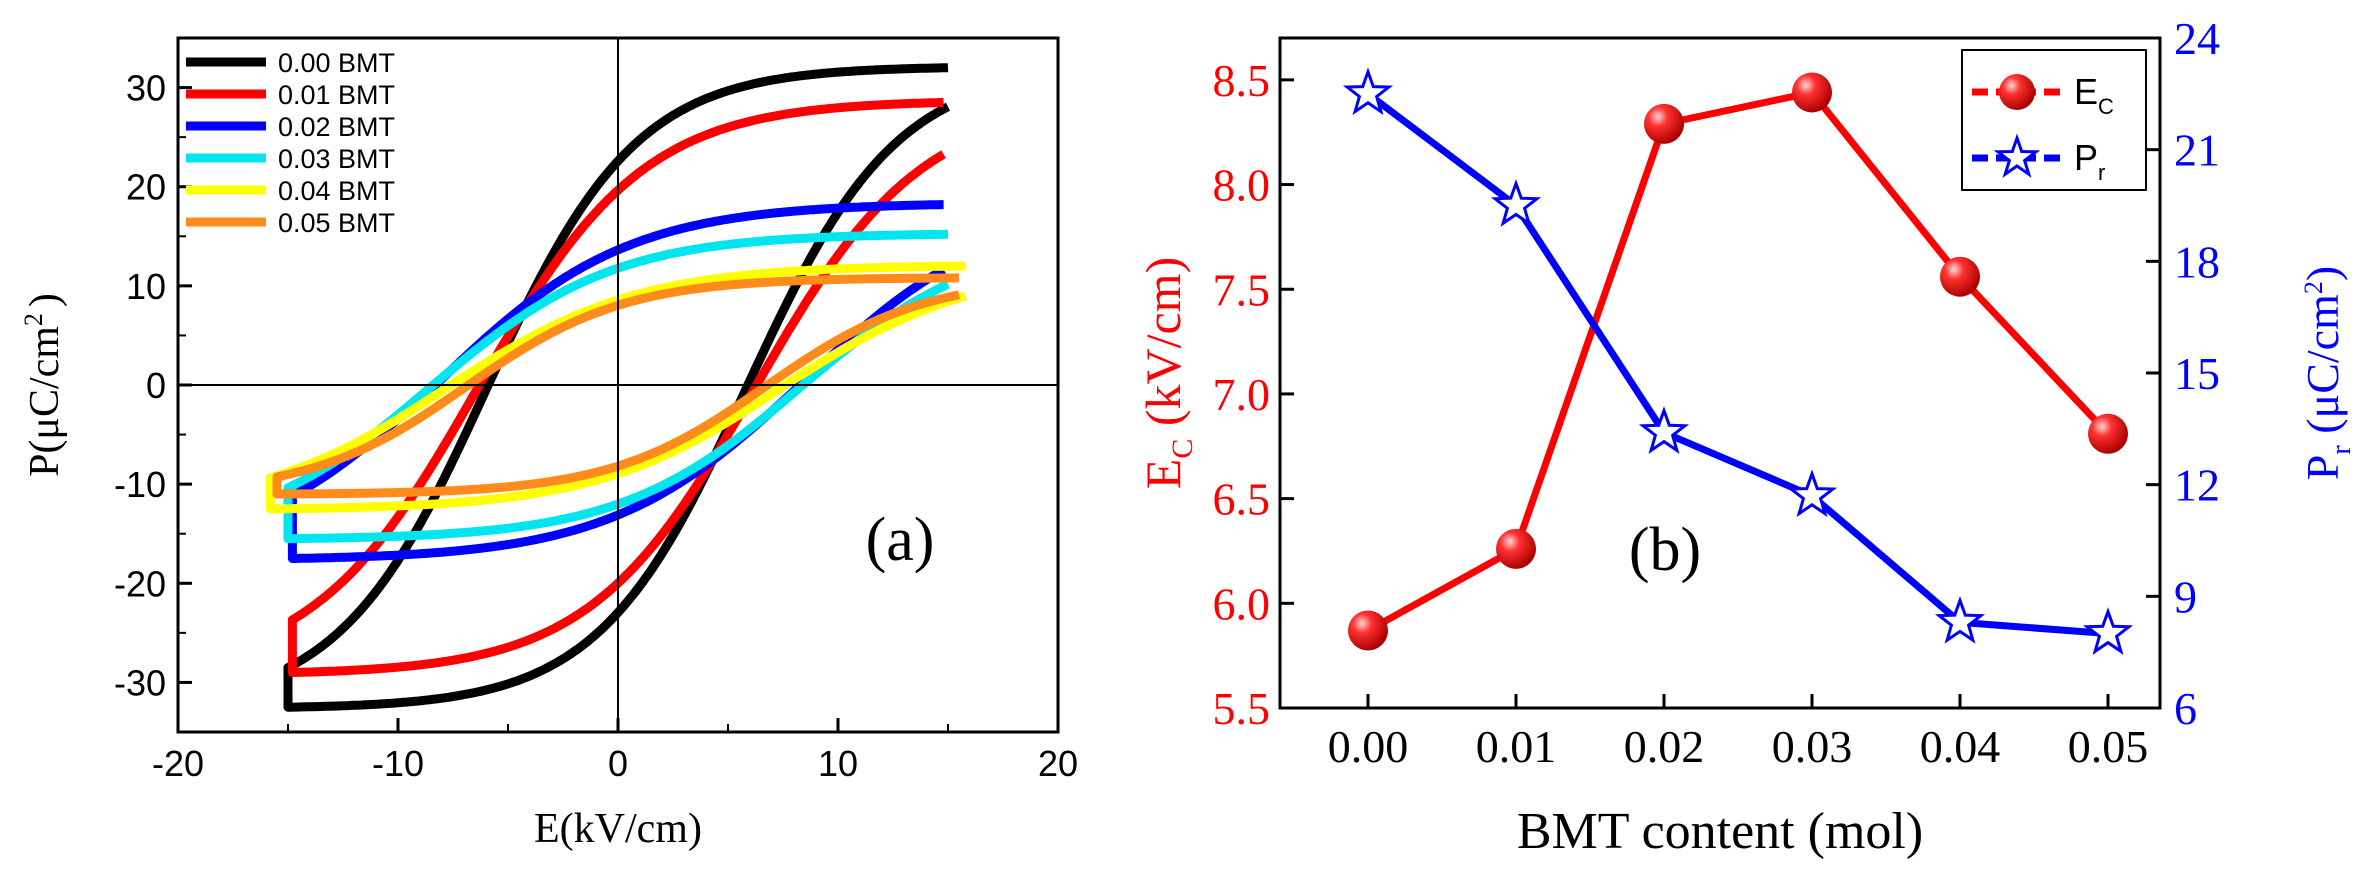 Image resolution: width=2362 pixels, height=890 pixels. What do you see at coordinates (1242, 394) in the screenshot?
I see `y-tick-label-left-b: 7.0` at bounding box center [1242, 394].